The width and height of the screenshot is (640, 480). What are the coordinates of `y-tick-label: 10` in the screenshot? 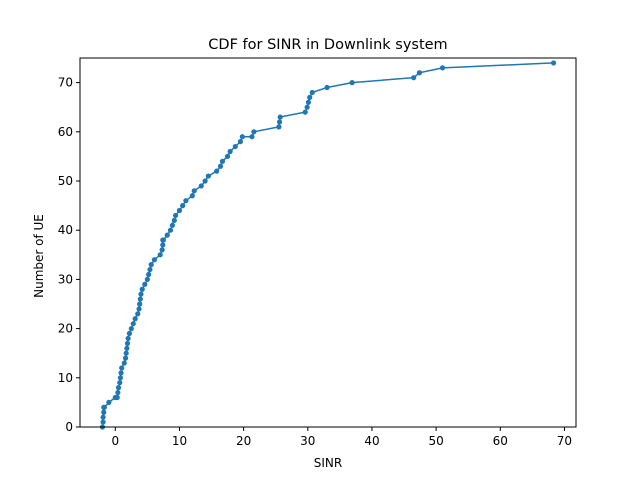 It's located at (65, 378).